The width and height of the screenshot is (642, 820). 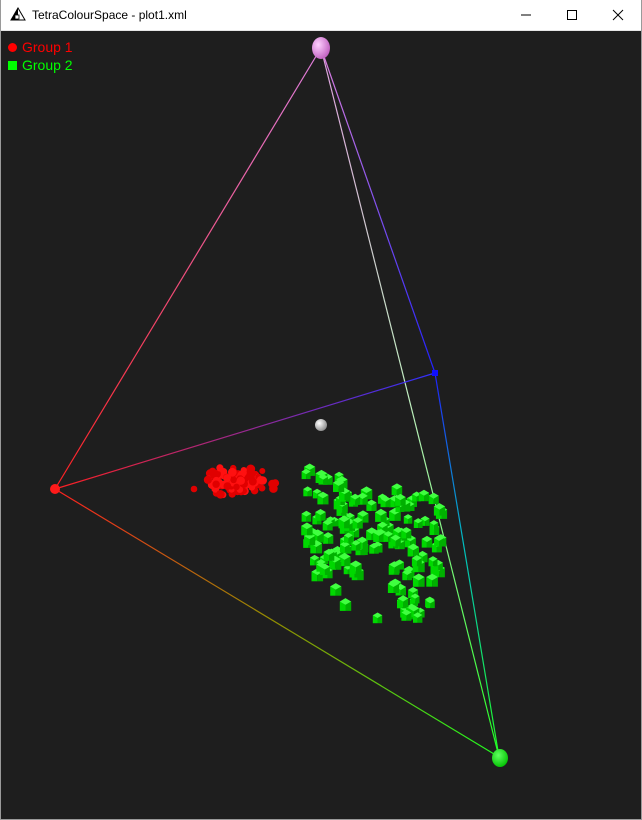 What do you see at coordinates (435, 373) in the screenshot?
I see `vertex-back` at bounding box center [435, 373].